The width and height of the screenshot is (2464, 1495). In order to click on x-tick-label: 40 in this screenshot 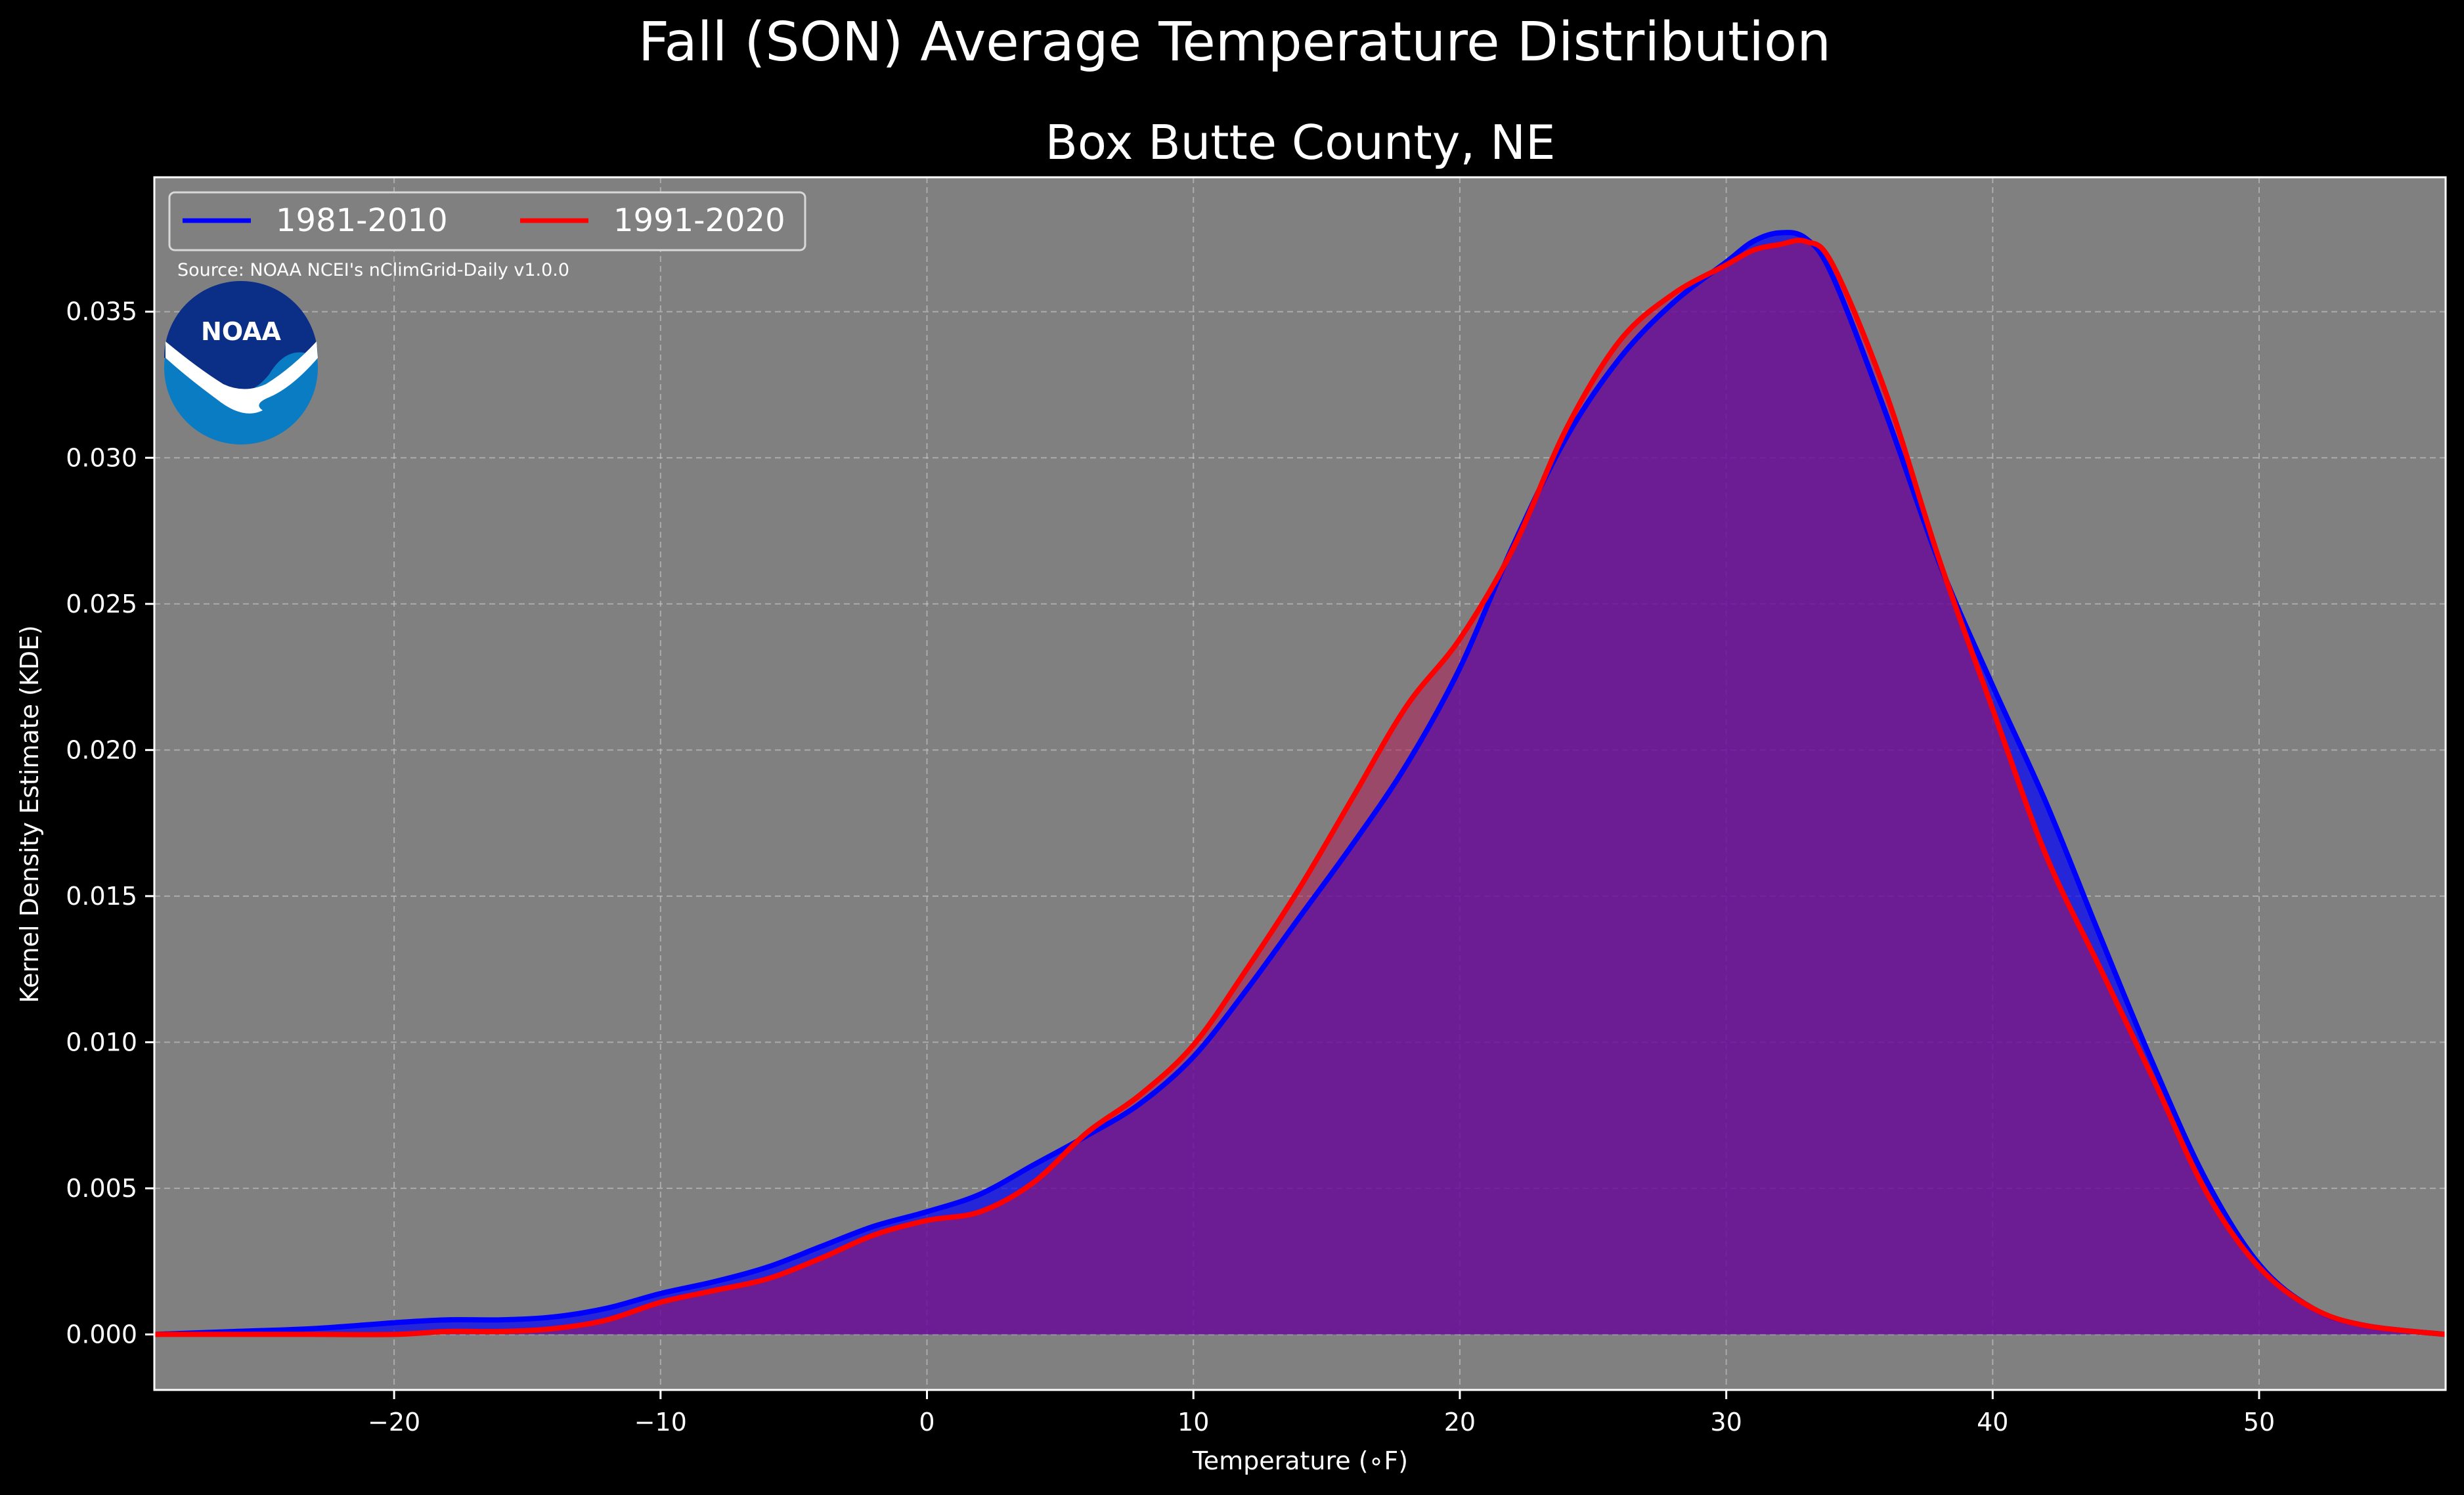, I will do `click(1992, 1422)`.